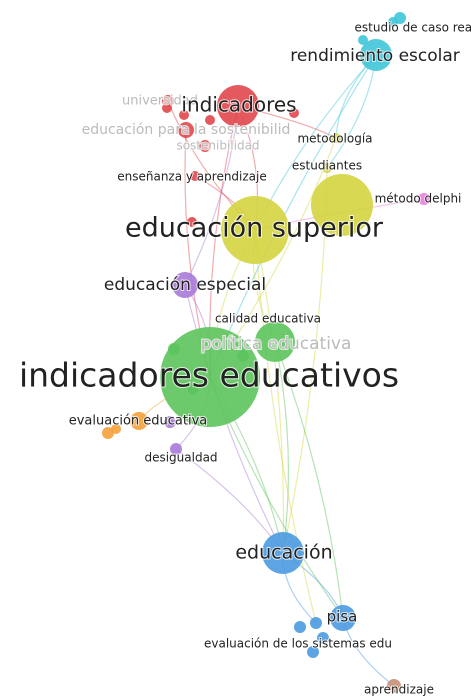 The width and height of the screenshot is (471, 696). What do you see at coordinates (217, 146) in the screenshot?
I see `node-label: sostenibilidad` at bounding box center [217, 146].